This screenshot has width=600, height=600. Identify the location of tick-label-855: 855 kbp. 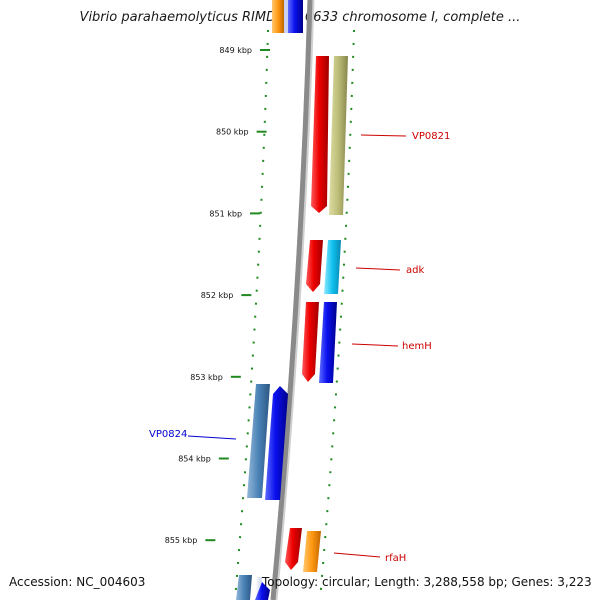
(181, 540).